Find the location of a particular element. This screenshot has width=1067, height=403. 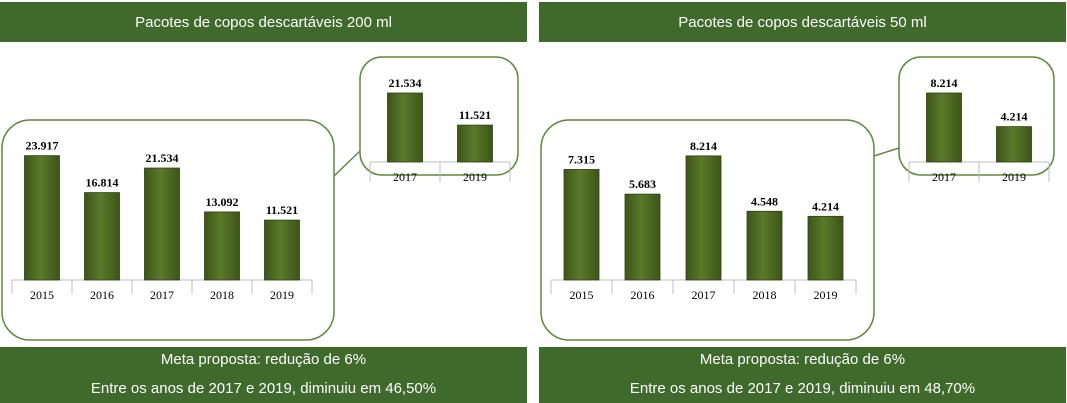

data-label-2019: 4.214 is located at coordinates (825, 206).